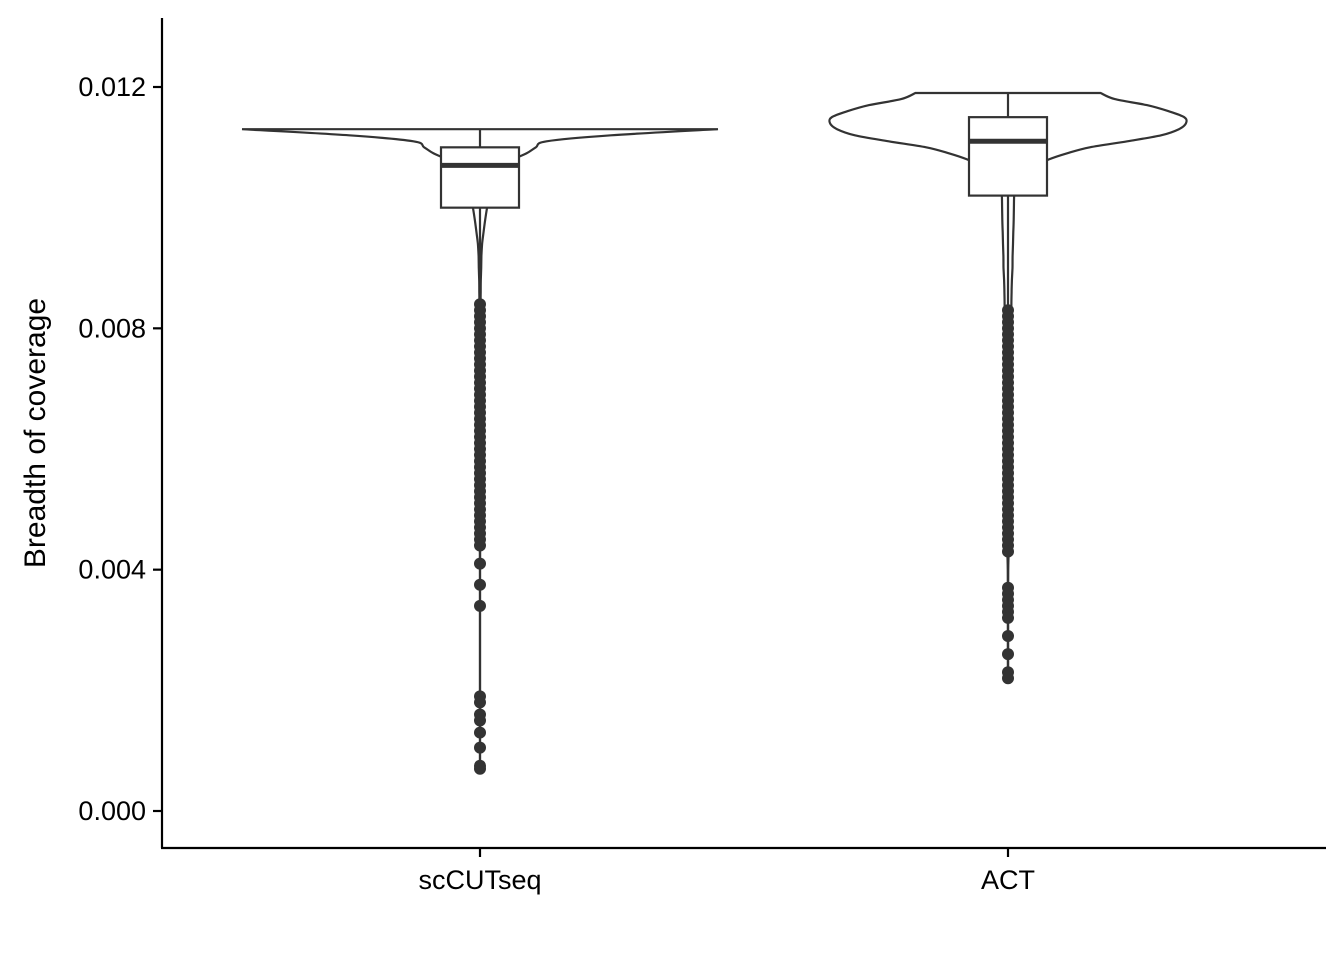 The height and width of the screenshot is (960, 1344). What do you see at coordinates (726, 871) in the screenshot?
I see `x-ticks: scCUTseq ACT` at bounding box center [726, 871].